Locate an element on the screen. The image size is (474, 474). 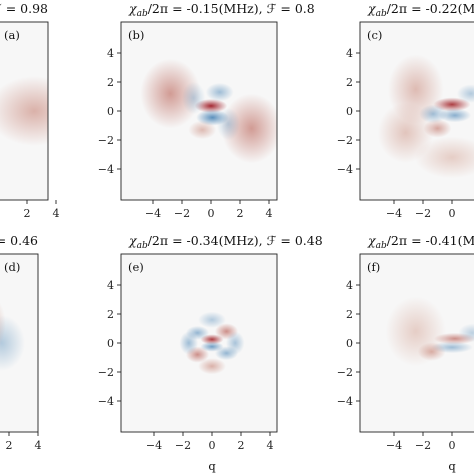
title-value: -0.34 is located at coordinates (203, 240).